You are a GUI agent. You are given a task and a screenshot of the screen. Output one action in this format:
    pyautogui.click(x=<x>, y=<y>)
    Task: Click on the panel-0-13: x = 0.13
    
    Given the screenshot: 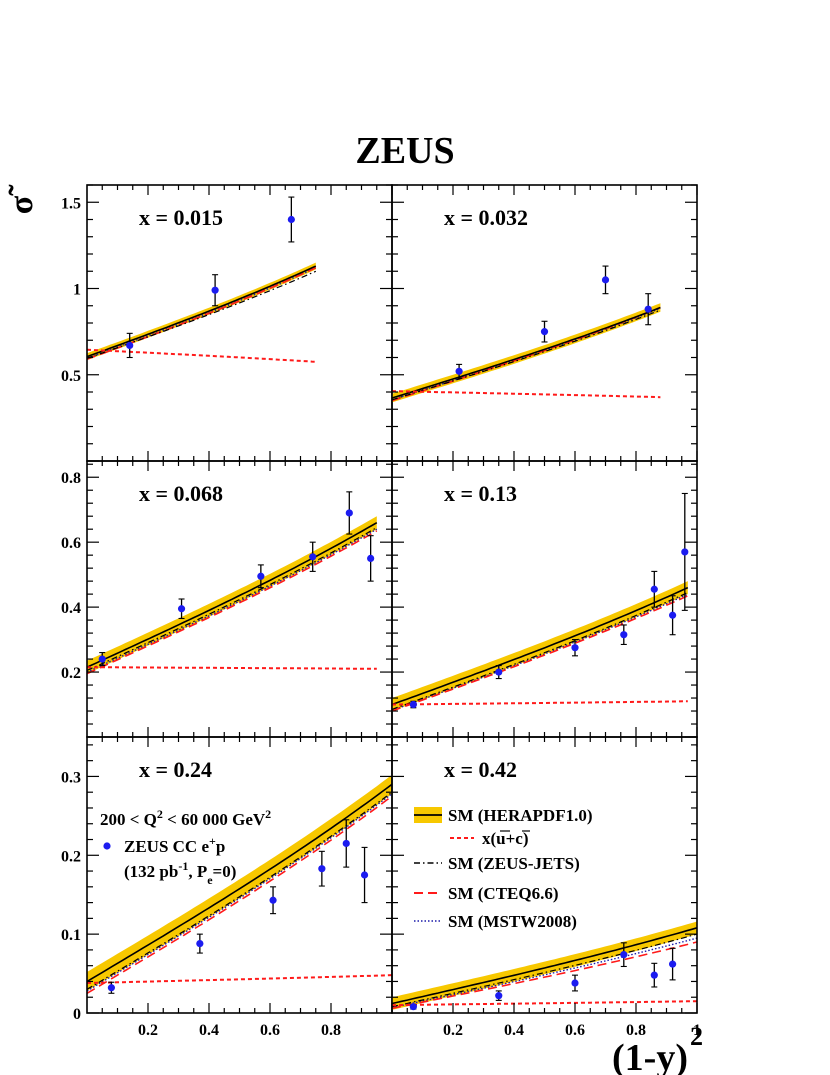 What is the action you would take?
    pyautogui.click(x=544, y=599)
    